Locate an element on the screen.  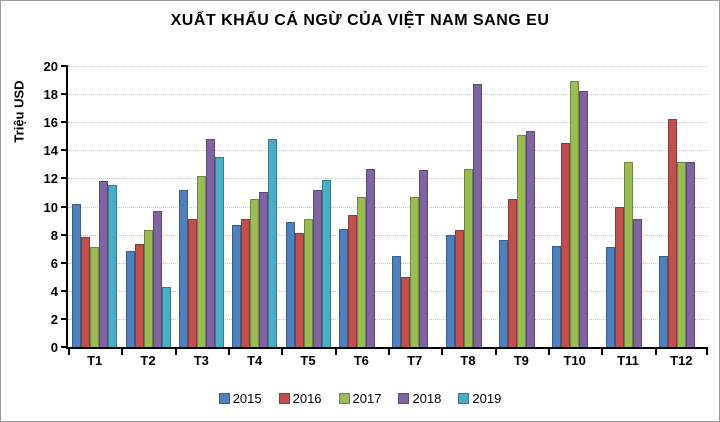
bar-2016-T9 is located at coordinates (512, 273).